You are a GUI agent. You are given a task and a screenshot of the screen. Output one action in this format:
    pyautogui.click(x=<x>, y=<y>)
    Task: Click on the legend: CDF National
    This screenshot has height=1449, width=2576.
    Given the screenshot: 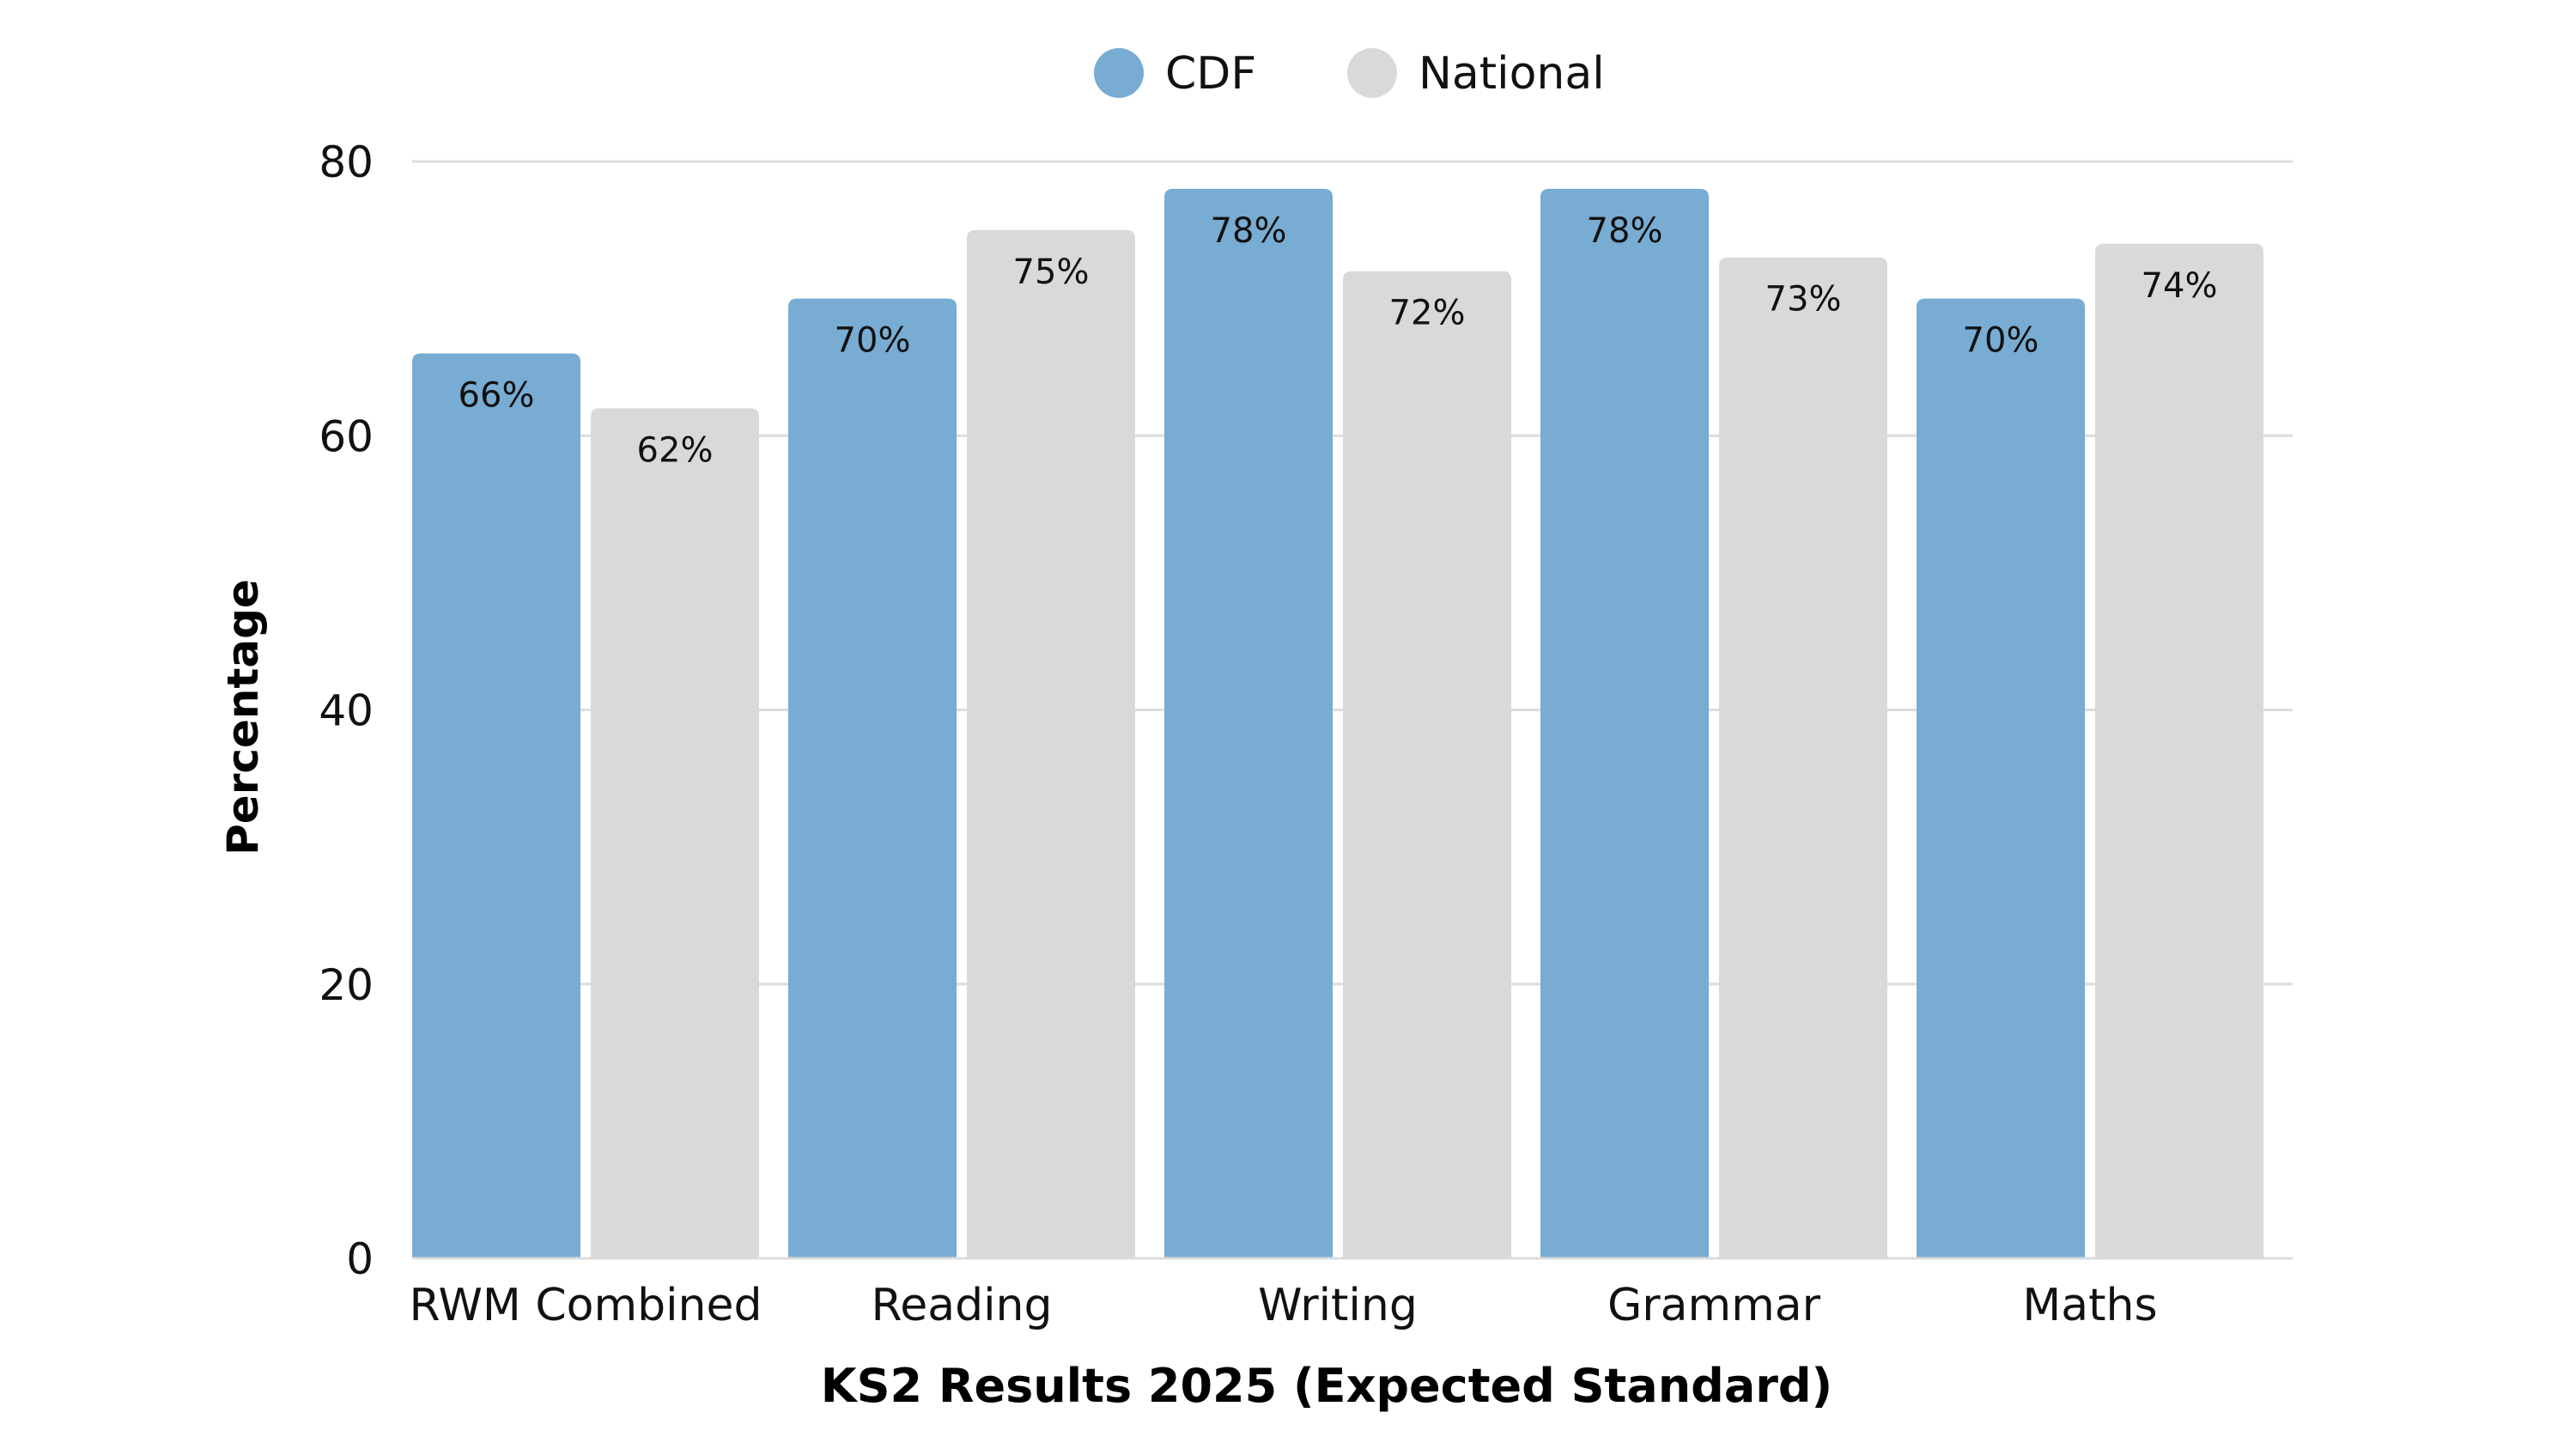 What is the action you would take?
    pyautogui.click(x=1349, y=74)
    